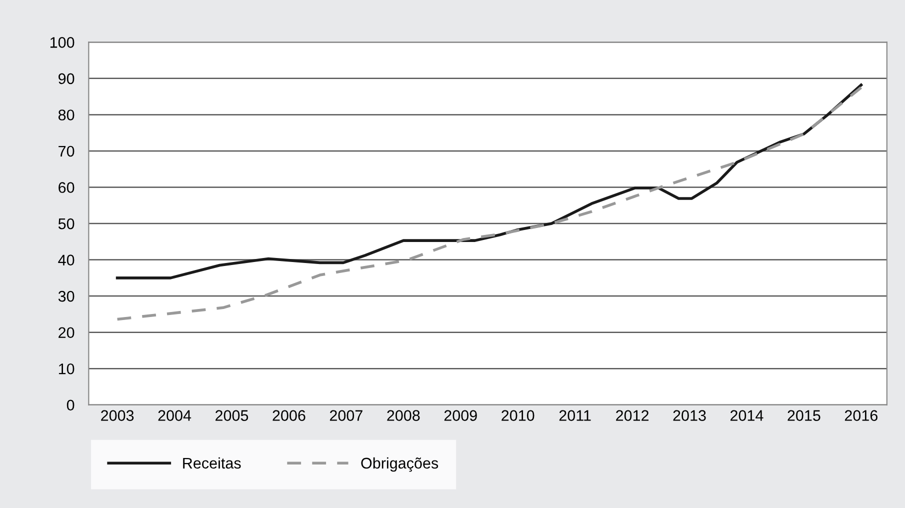 This screenshot has height=508, width=905. I want to click on x-tick-label: 2012, so click(632, 415).